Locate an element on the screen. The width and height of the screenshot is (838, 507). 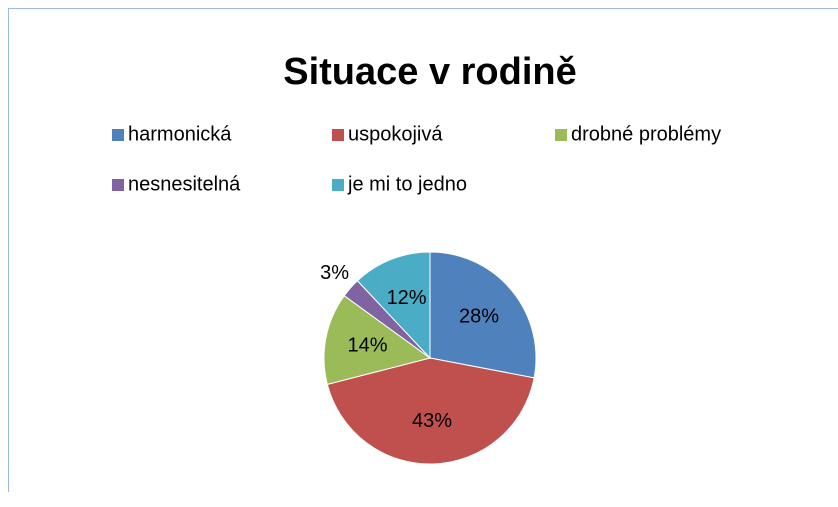
data-label: 28% is located at coordinates (479, 317).